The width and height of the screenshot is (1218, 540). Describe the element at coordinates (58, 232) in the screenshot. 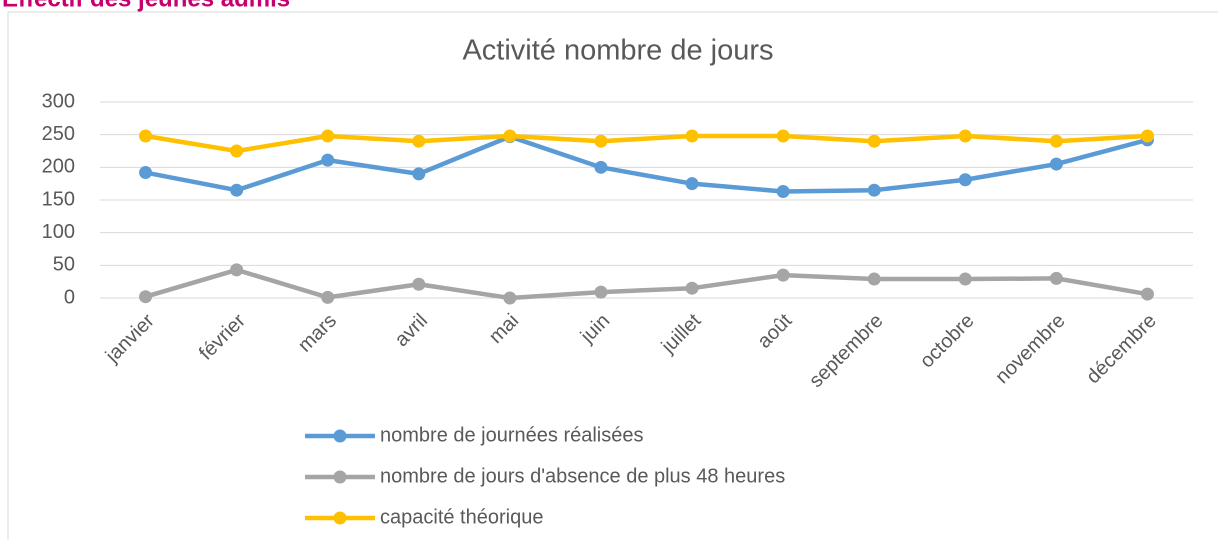

I see `y-tick-label: 100` at that location.